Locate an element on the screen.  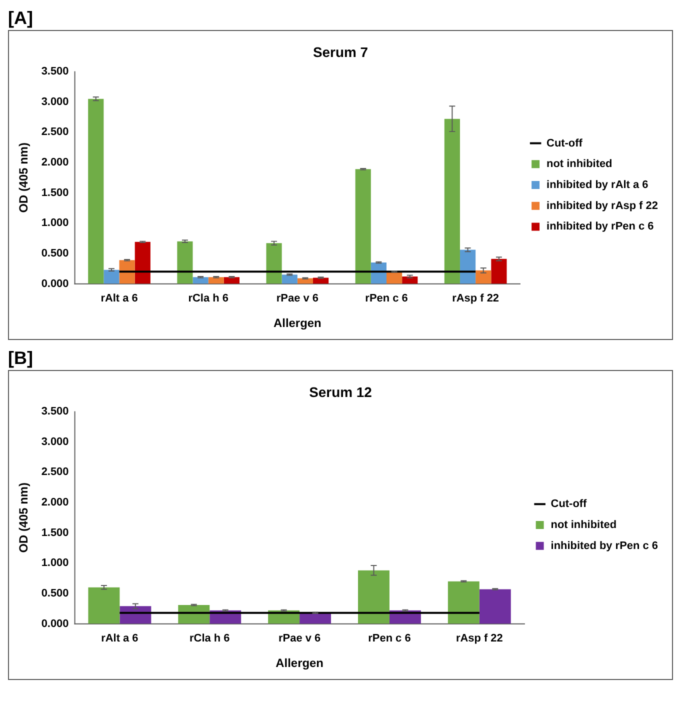
text: [A] is located at coordinates (21, 19).